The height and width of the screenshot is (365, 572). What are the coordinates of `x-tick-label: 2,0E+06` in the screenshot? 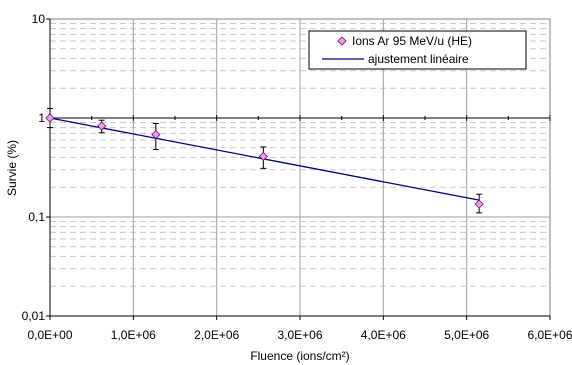 It's located at (216, 335).